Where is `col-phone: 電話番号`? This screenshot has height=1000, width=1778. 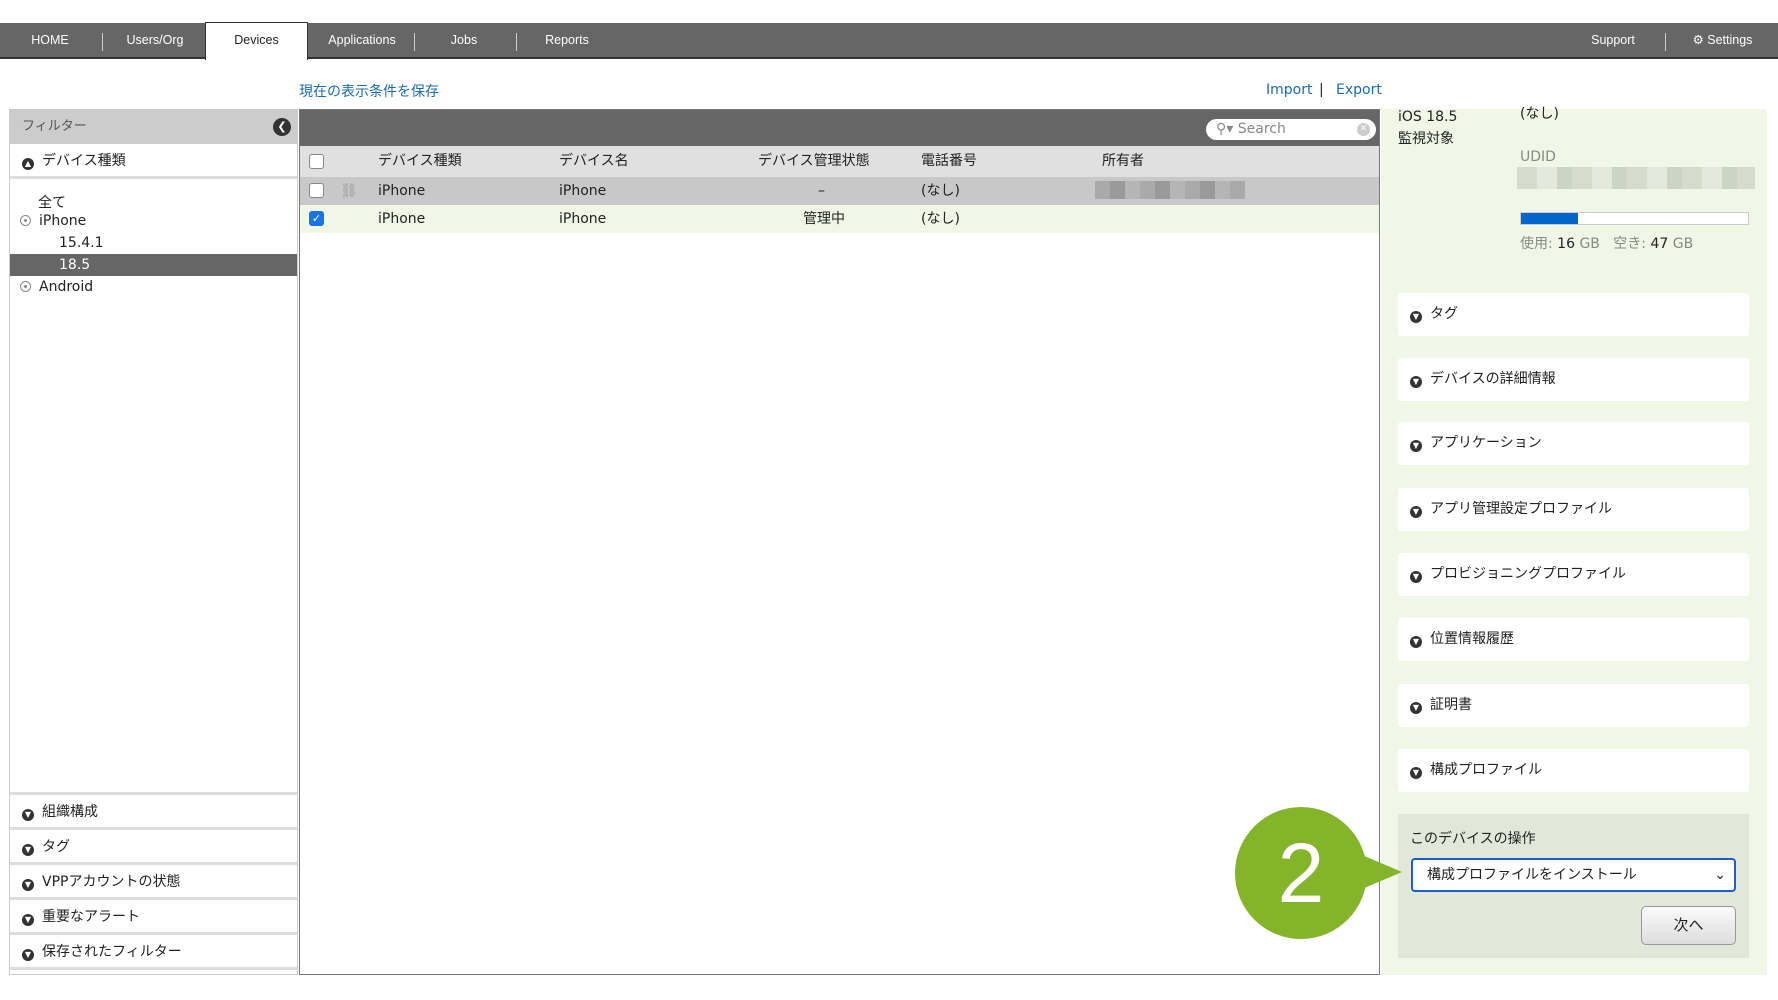
col-phone: 電話番号 is located at coordinates (949, 161).